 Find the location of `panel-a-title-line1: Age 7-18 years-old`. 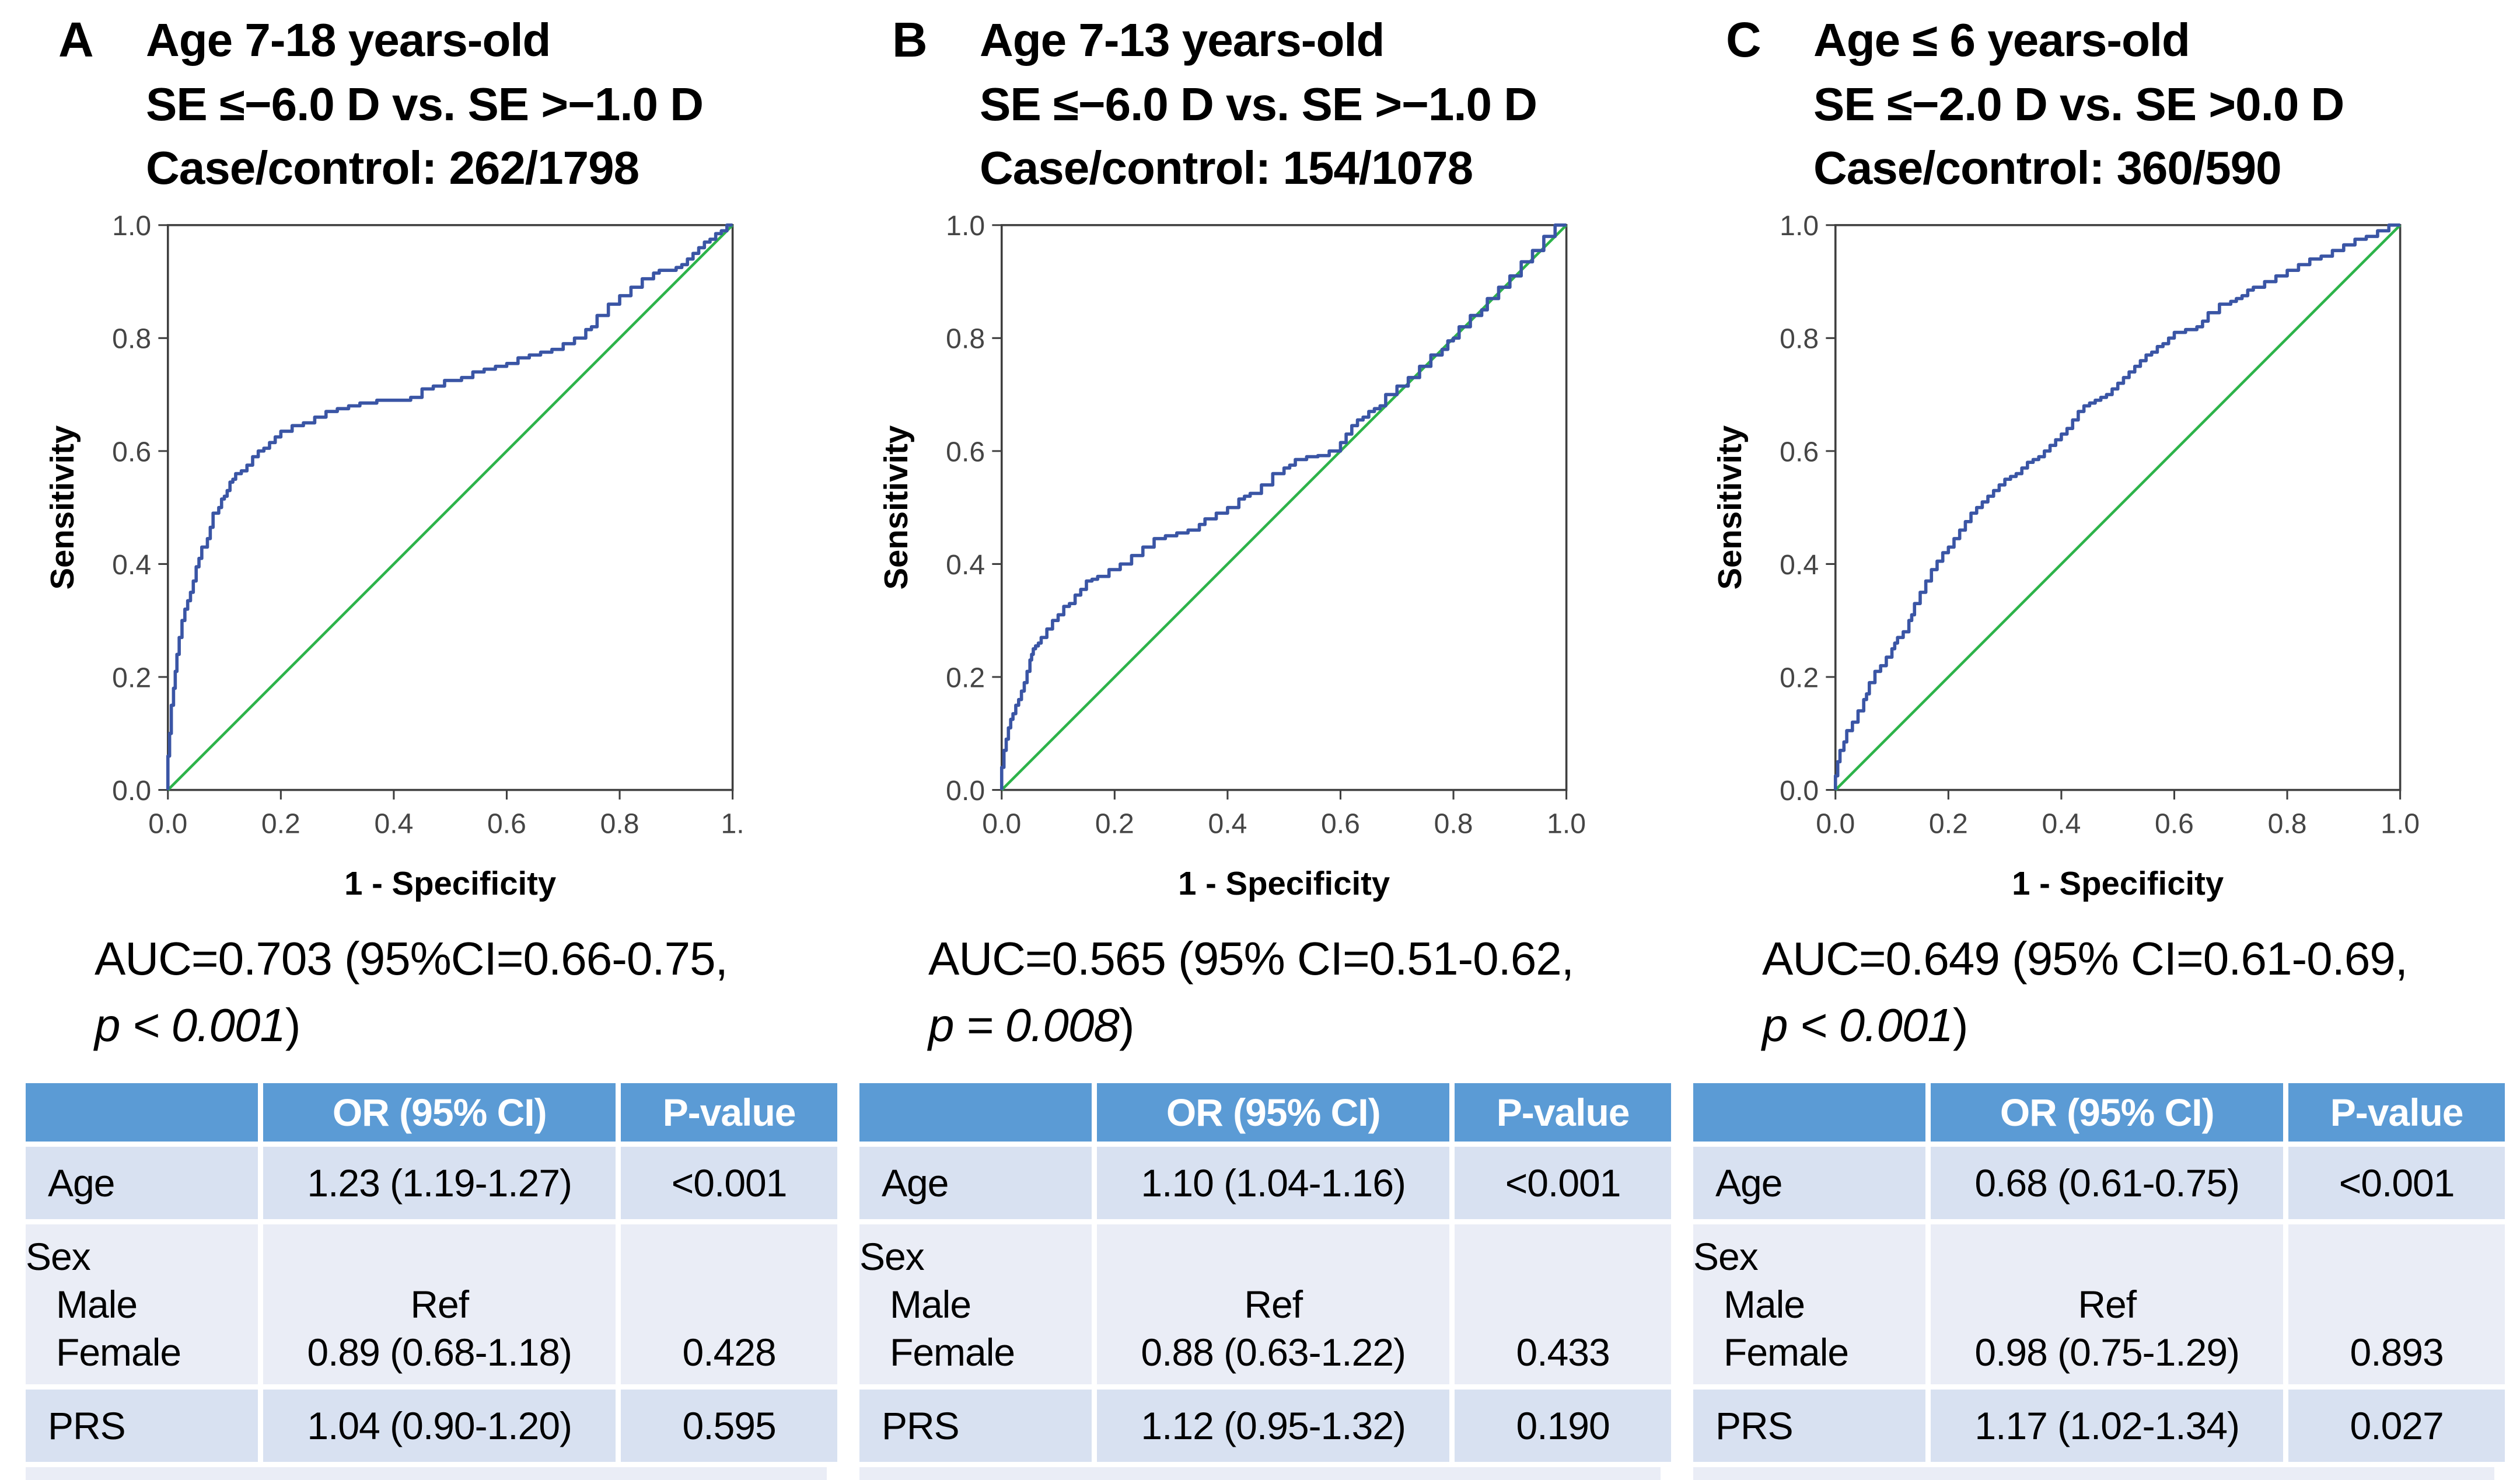

panel-a-title-line1: Age 7-18 years-old is located at coordinates (348, 40).